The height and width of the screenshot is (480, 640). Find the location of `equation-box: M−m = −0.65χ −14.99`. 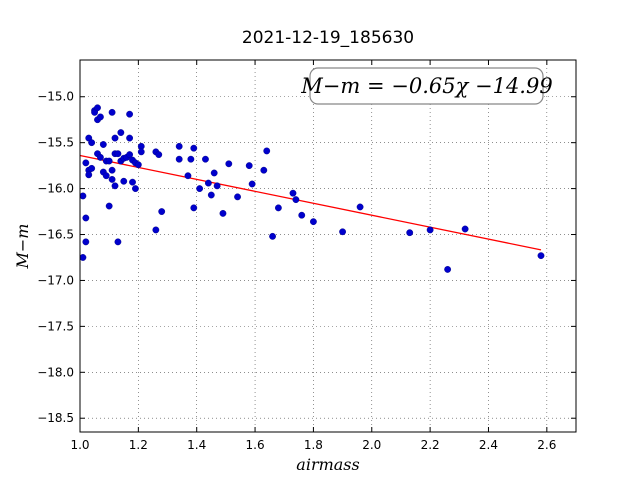

equation-box: M−m = −0.65χ −14.99 is located at coordinates (426, 86).